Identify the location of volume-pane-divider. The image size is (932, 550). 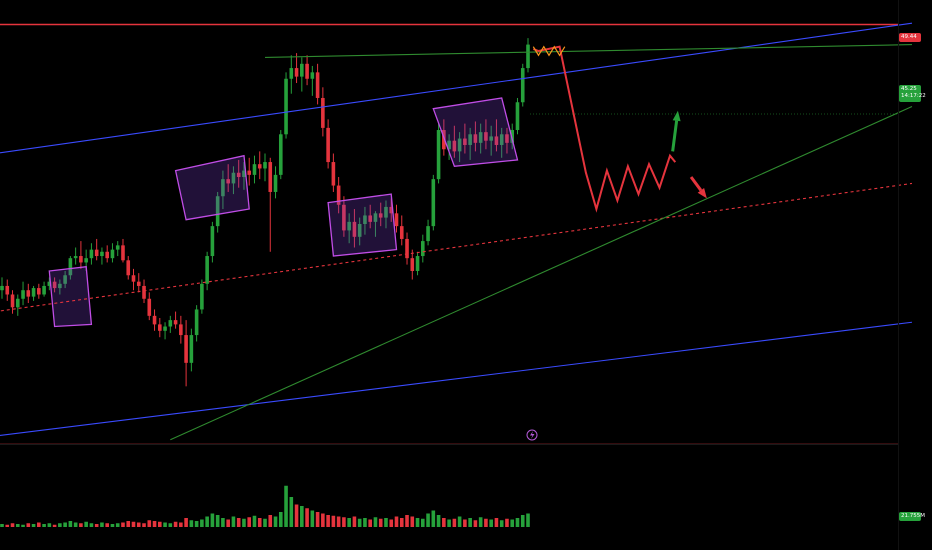
(449, 444).